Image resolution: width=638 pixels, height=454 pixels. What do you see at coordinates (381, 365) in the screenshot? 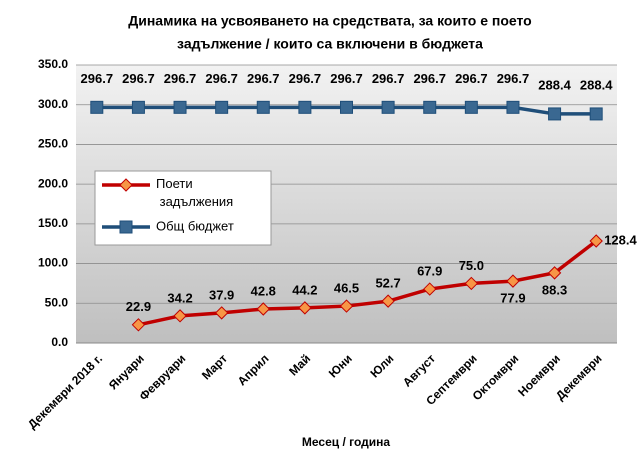
I see `x-tick-label: Юли` at bounding box center [381, 365].